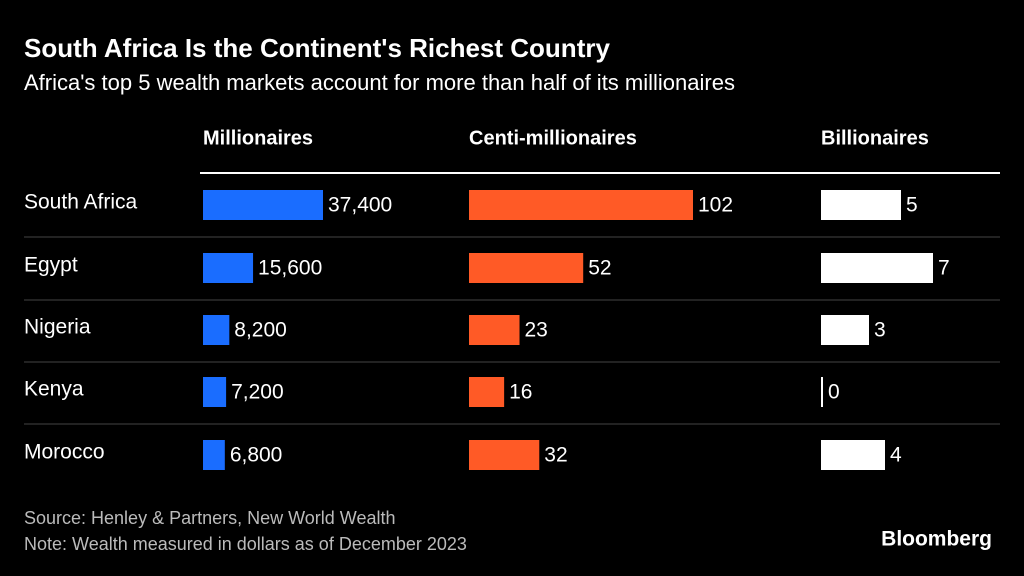  I want to click on value-label: 5, so click(912, 205).